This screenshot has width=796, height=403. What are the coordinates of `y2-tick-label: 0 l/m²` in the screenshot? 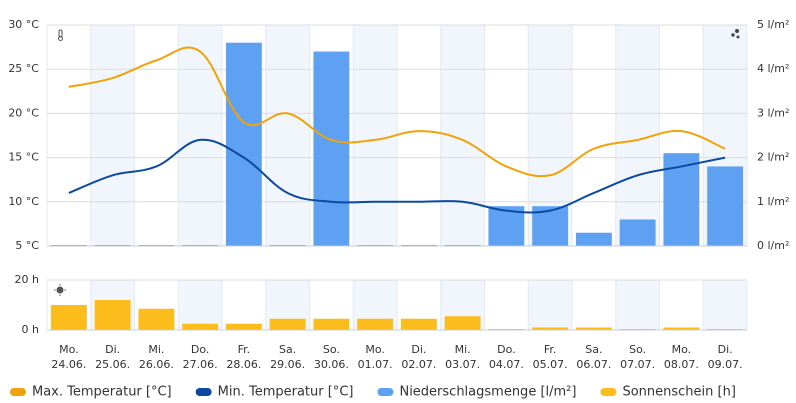 It's located at (773, 245).